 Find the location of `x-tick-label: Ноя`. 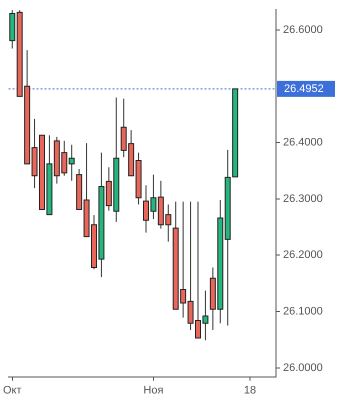

x-tick-label: Ноя is located at coordinates (153, 390).